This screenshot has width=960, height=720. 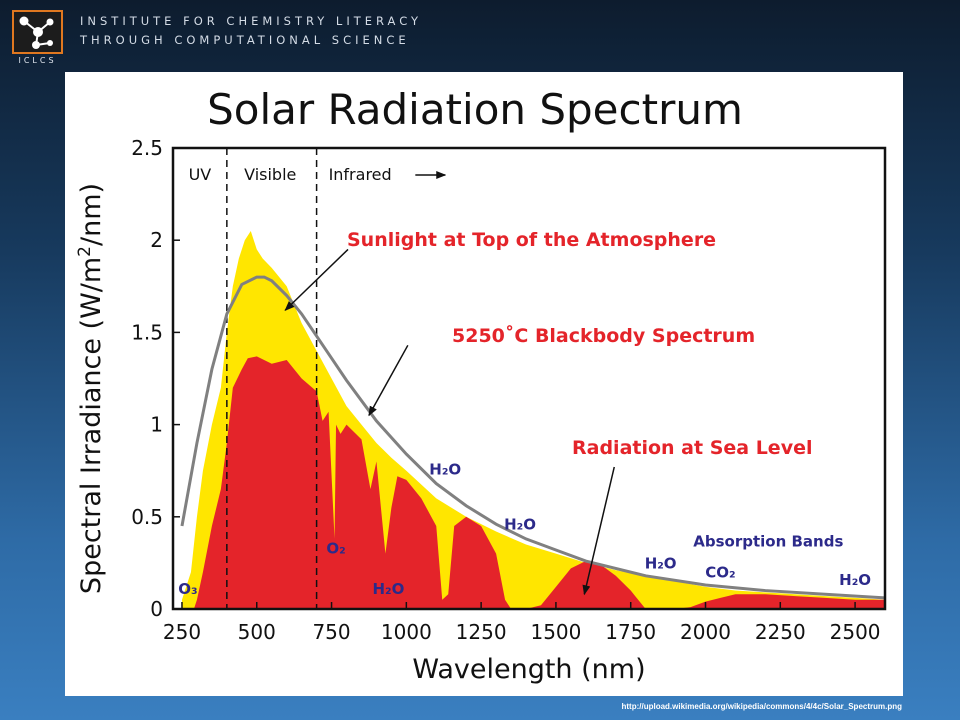 What do you see at coordinates (528, 669) in the screenshot?
I see `x-axis-label: Wavelength (nm)` at bounding box center [528, 669].